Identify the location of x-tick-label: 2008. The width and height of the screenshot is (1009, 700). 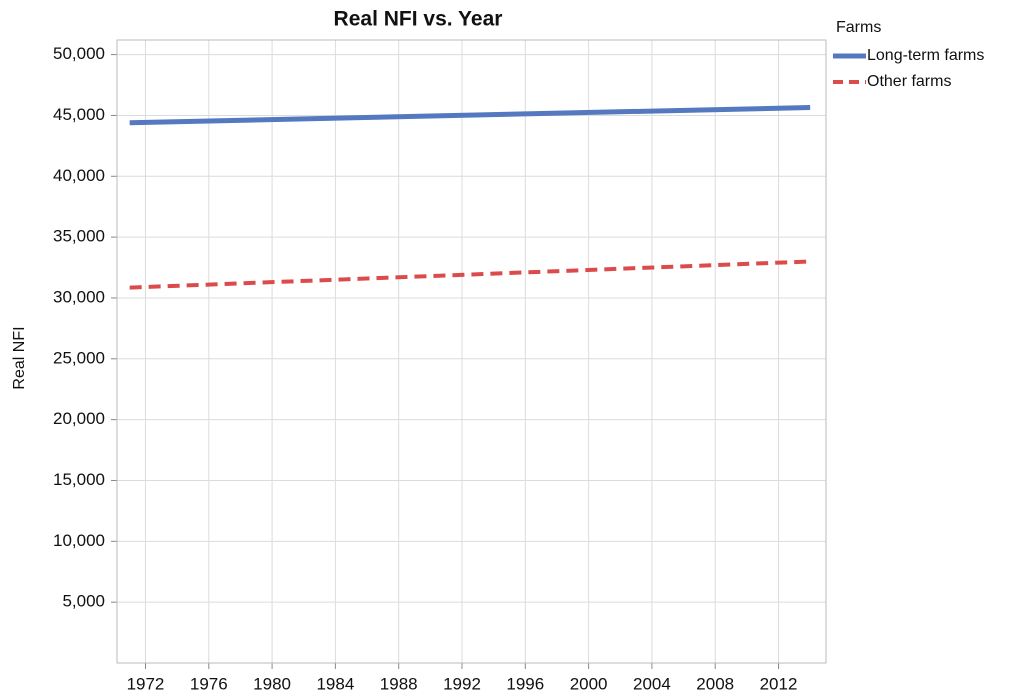
(715, 683).